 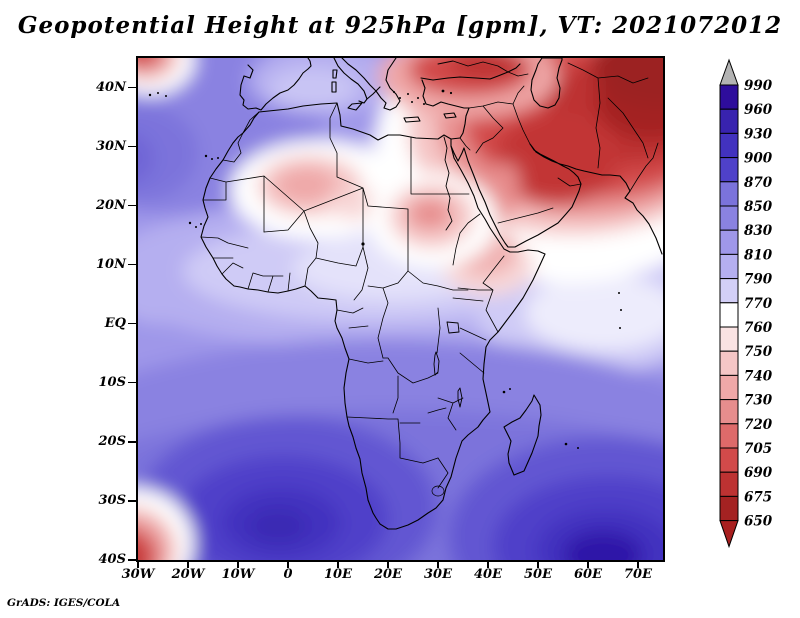 What do you see at coordinates (111, 146) in the screenshot?
I see `y-tick-label: 30N` at bounding box center [111, 146].